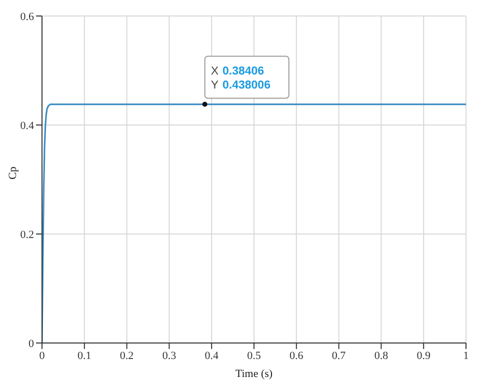 The width and height of the screenshot is (480, 389). What do you see at coordinates (169, 356) in the screenshot?
I see `x-tick-label: 0.3` at bounding box center [169, 356].